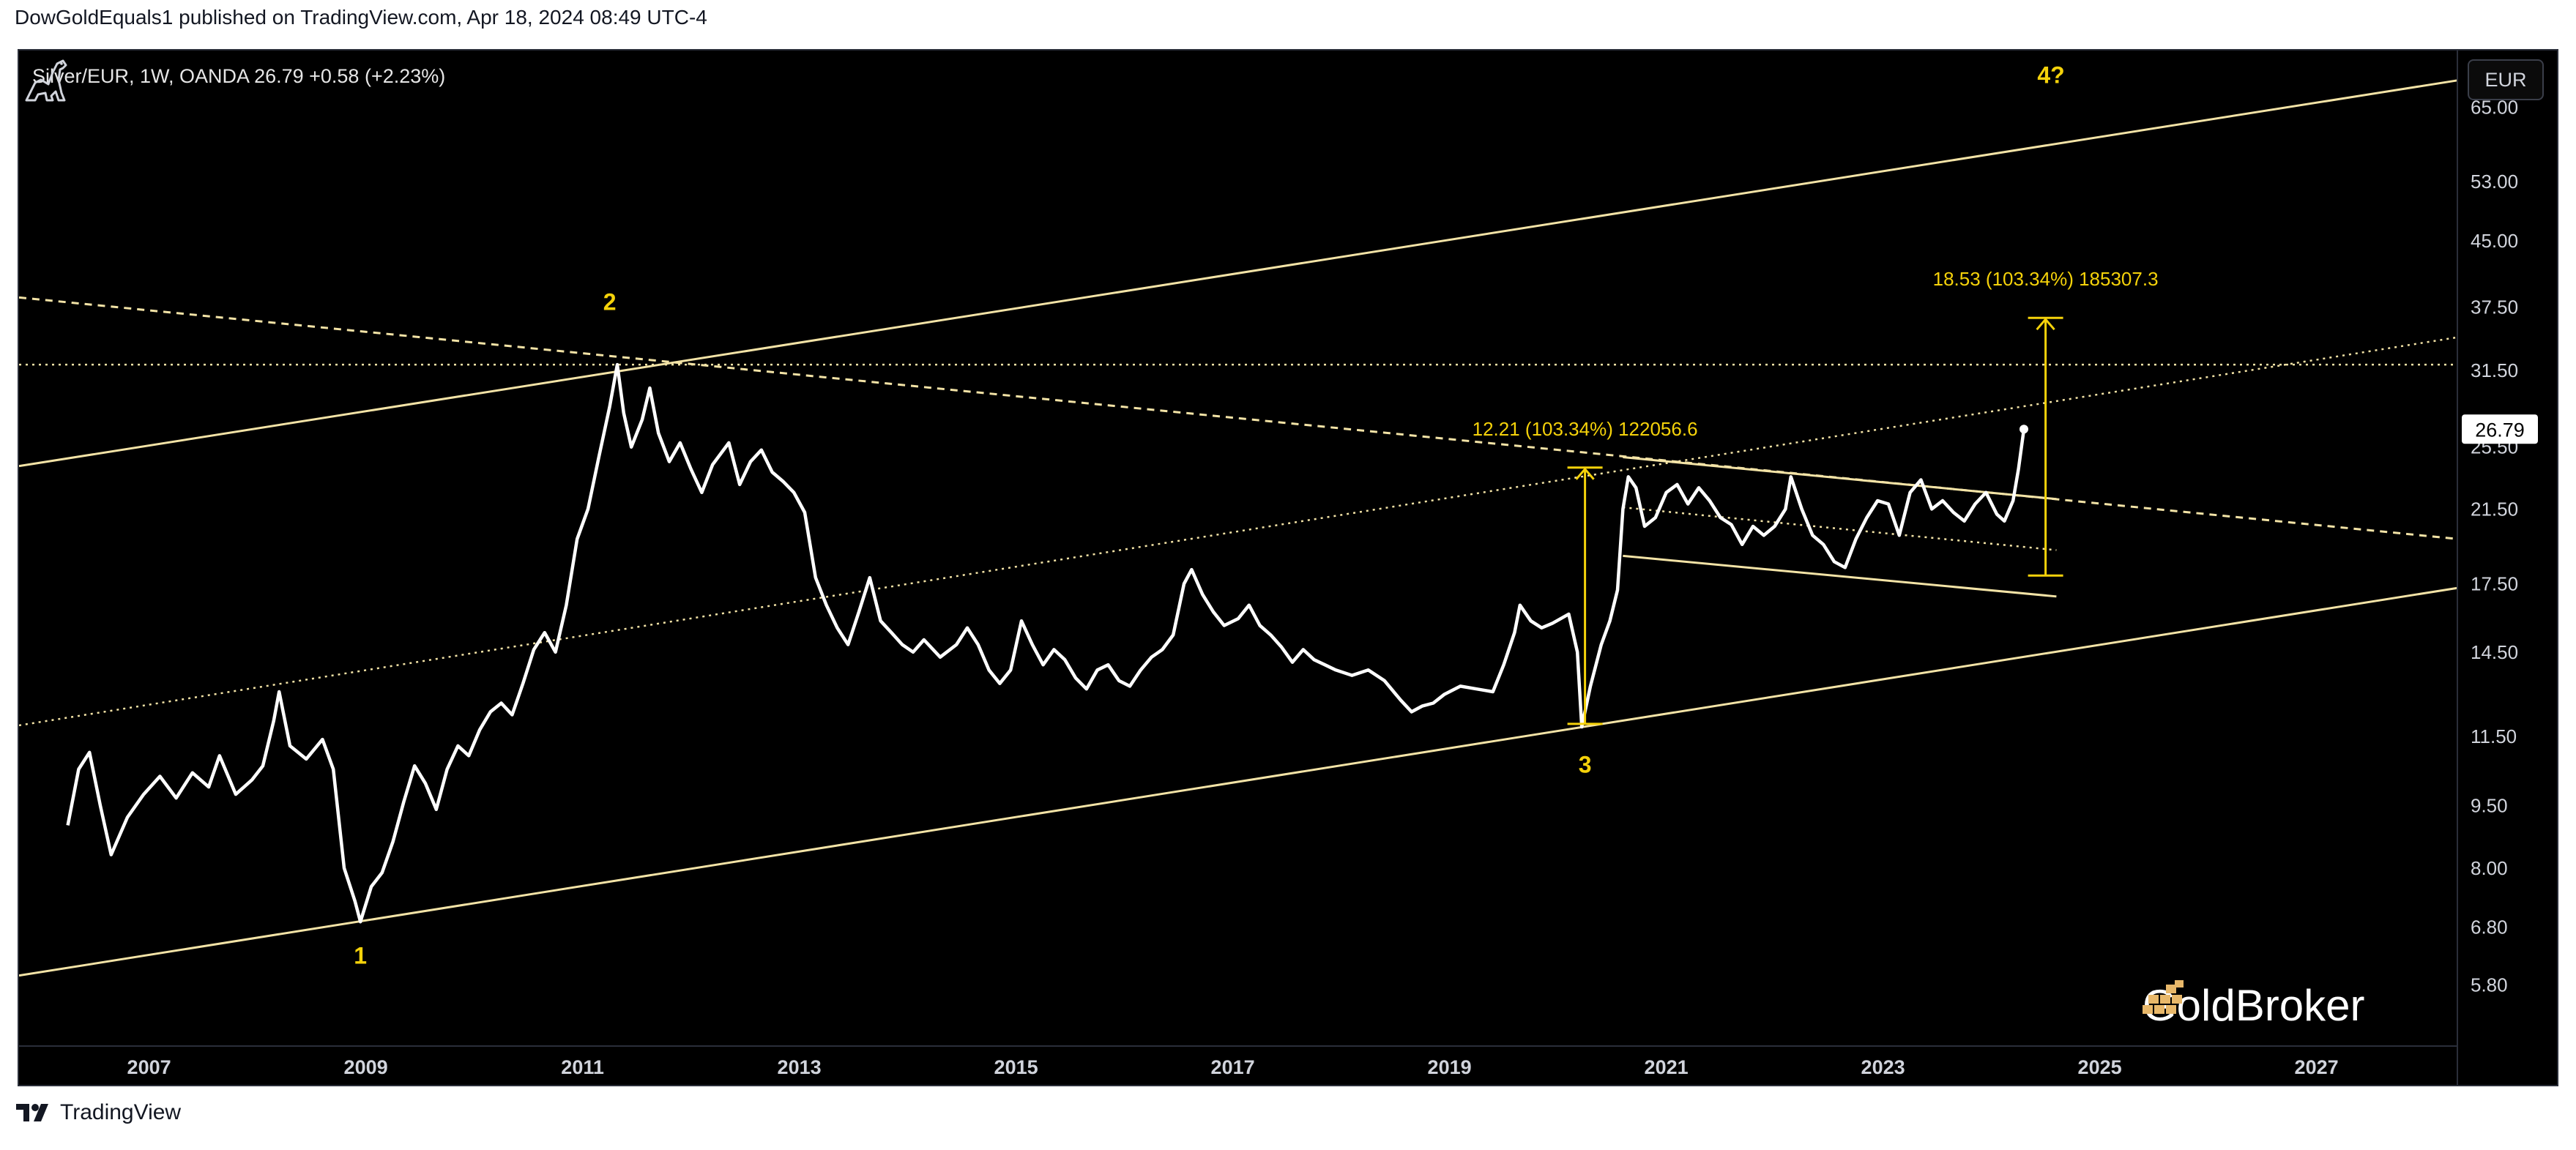  I want to click on x-tick-label-5: 2017, so click(1233, 1067).